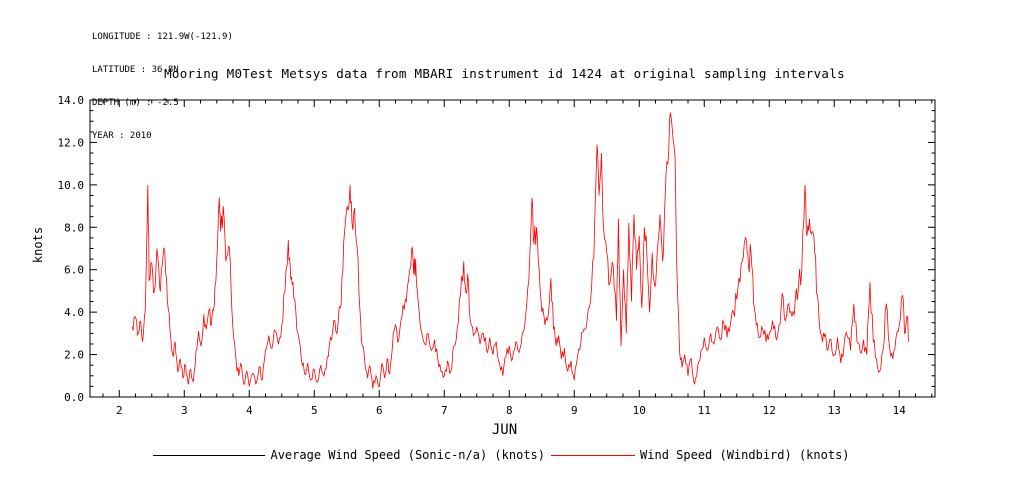 The image size is (1009, 504). I want to click on legend-entry-sonic: Average Wind Speed (Sonic-n/a) (knots), so click(352, 455).